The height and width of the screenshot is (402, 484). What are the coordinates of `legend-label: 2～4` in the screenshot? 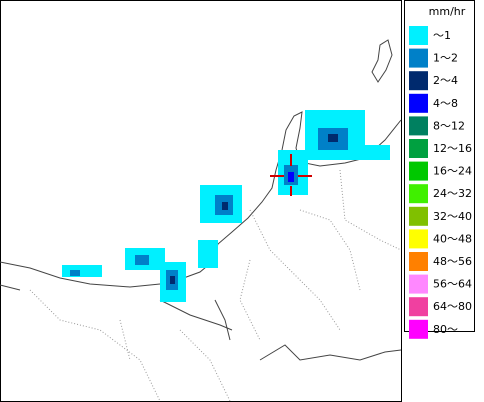 It's located at (445, 80).